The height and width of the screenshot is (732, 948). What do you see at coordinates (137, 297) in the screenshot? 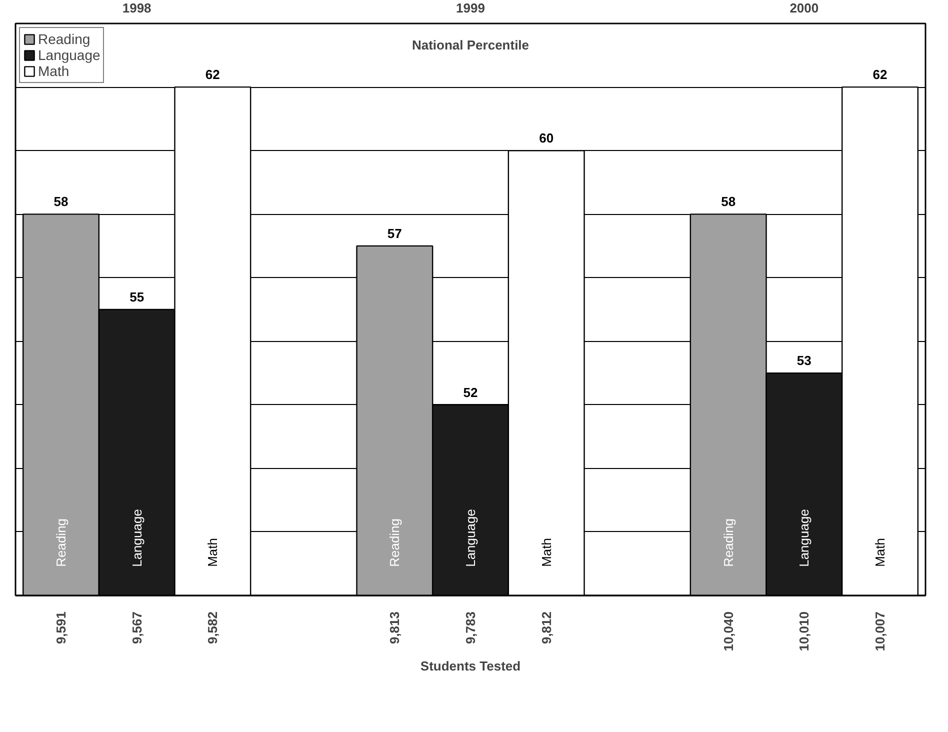
I see `data-label: 55` at bounding box center [137, 297].